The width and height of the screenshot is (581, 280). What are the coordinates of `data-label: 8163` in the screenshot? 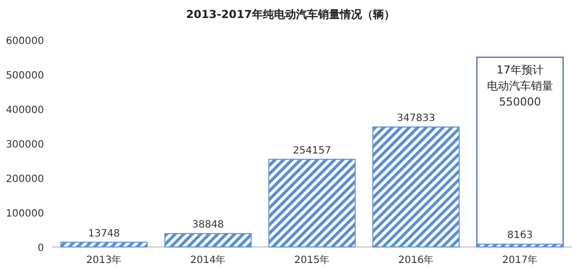 It's located at (520, 236).